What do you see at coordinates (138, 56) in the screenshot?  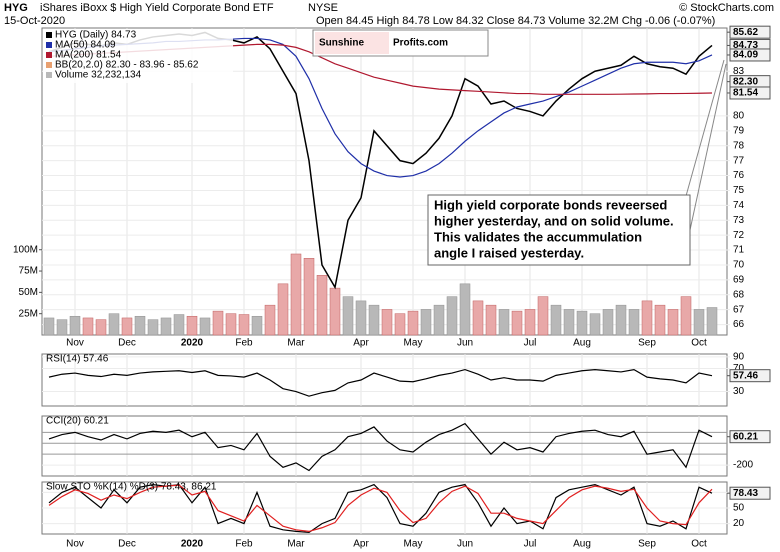 I see `legend-box` at bounding box center [138, 56].